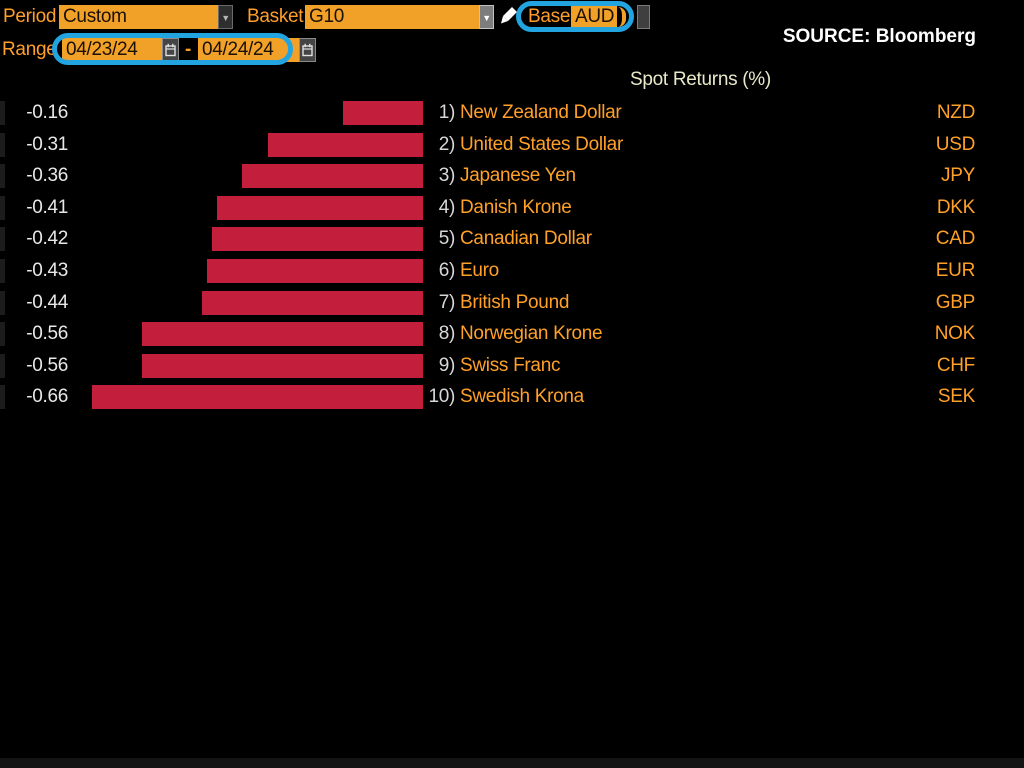  Describe the element at coordinates (955, 239) in the screenshot. I see `currency-code: CAD` at that location.